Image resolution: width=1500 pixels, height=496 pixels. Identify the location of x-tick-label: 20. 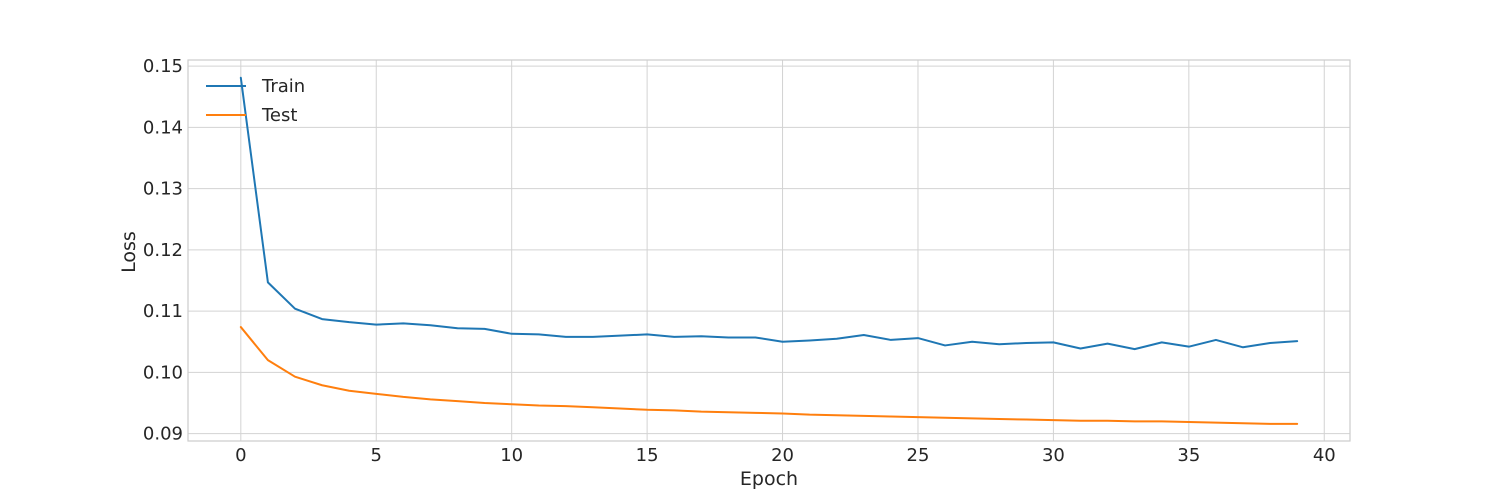
(782, 455).